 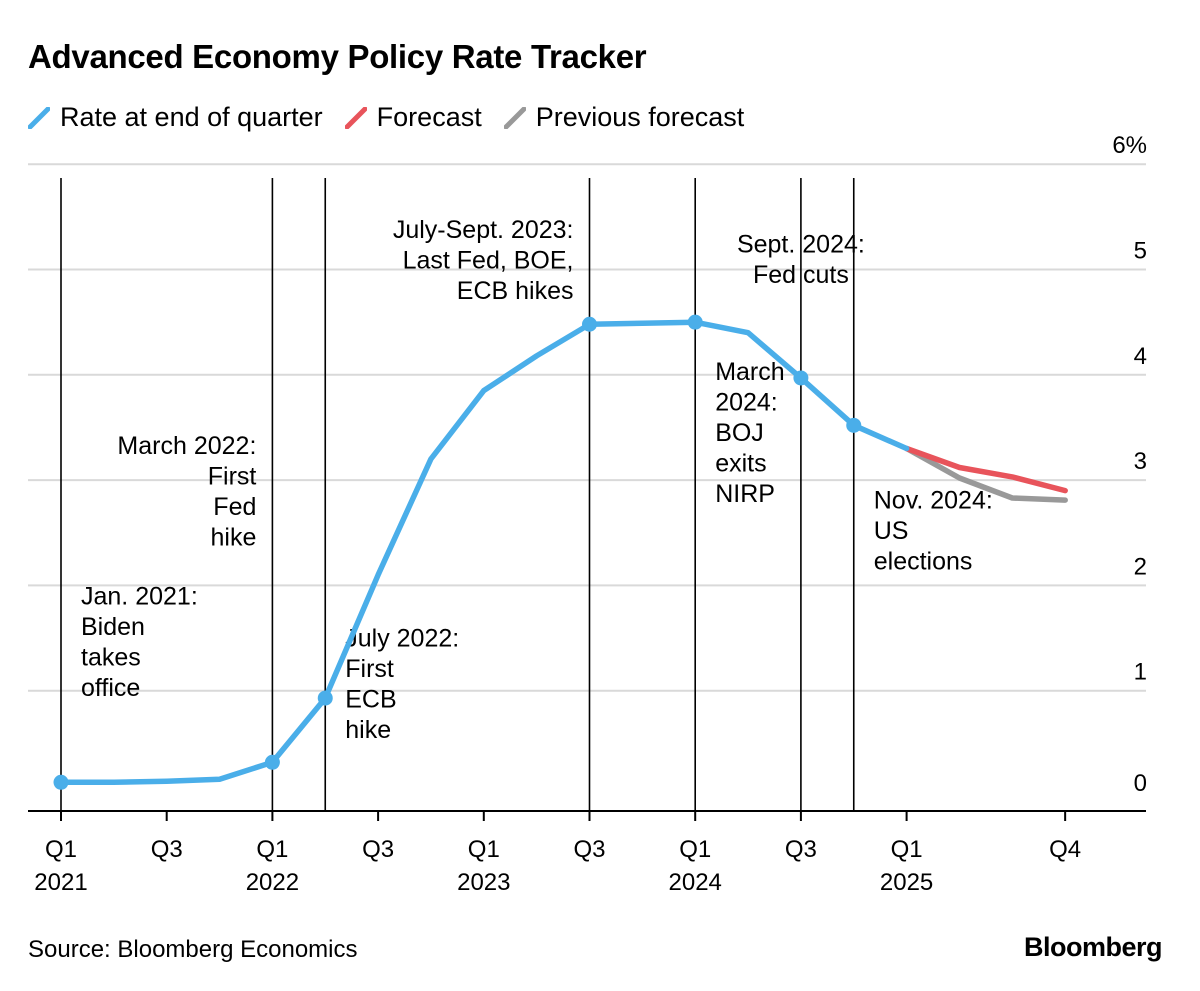 What do you see at coordinates (1065, 849) in the screenshot?
I see `x-tick-label-9: Q4` at bounding box center [1065, 849].